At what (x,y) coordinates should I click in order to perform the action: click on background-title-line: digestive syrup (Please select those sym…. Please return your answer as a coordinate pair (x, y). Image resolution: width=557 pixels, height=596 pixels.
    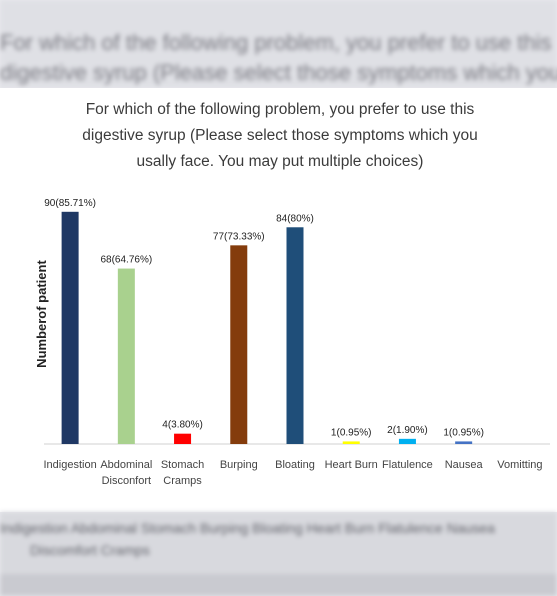
    Looking at the image, I should click on (278, 72).